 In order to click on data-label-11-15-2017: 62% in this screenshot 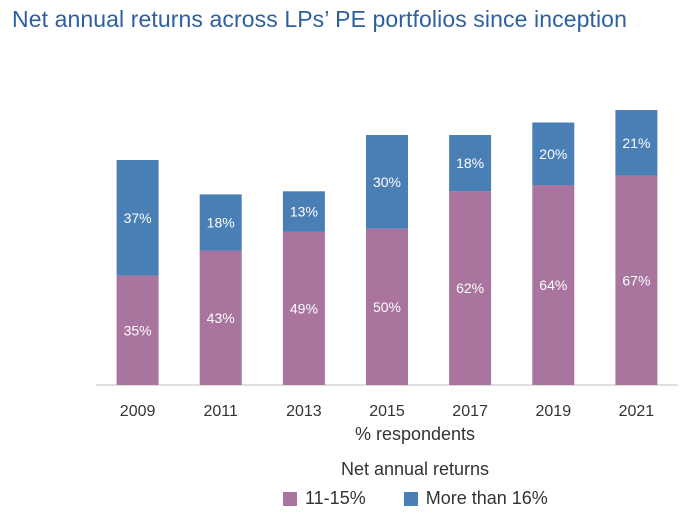, I will do `click(470, 288)`.